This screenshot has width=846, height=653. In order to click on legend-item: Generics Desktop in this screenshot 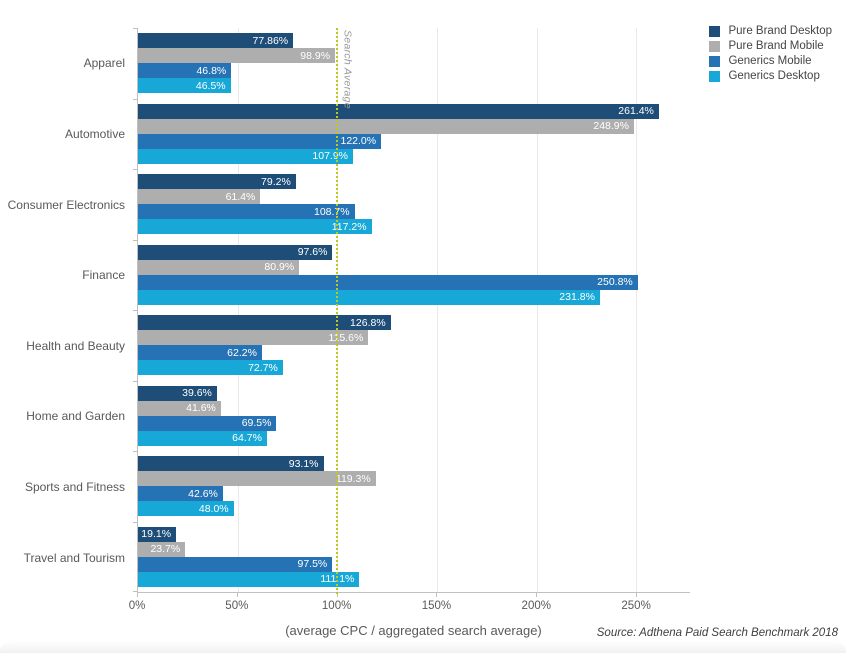, I will do `click(770, 76)`.